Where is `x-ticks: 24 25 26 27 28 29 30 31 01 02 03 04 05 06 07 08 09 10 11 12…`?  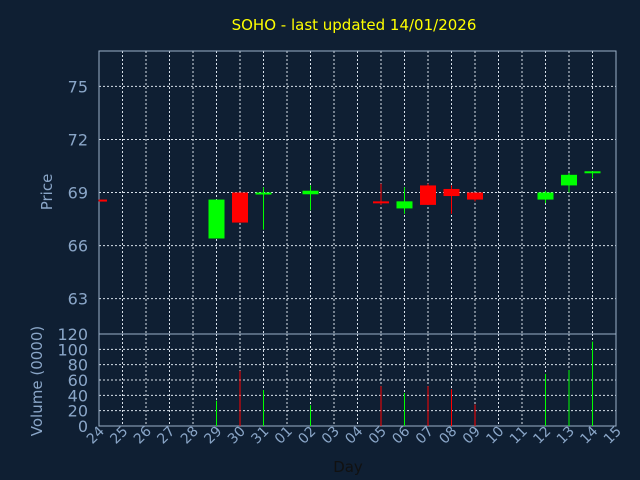
x-ticks: 24 25 26 27 28 29 30 31 01 02 03 04 05 06 07 08 09 10 11 12… is located at coordinates (354, 435).